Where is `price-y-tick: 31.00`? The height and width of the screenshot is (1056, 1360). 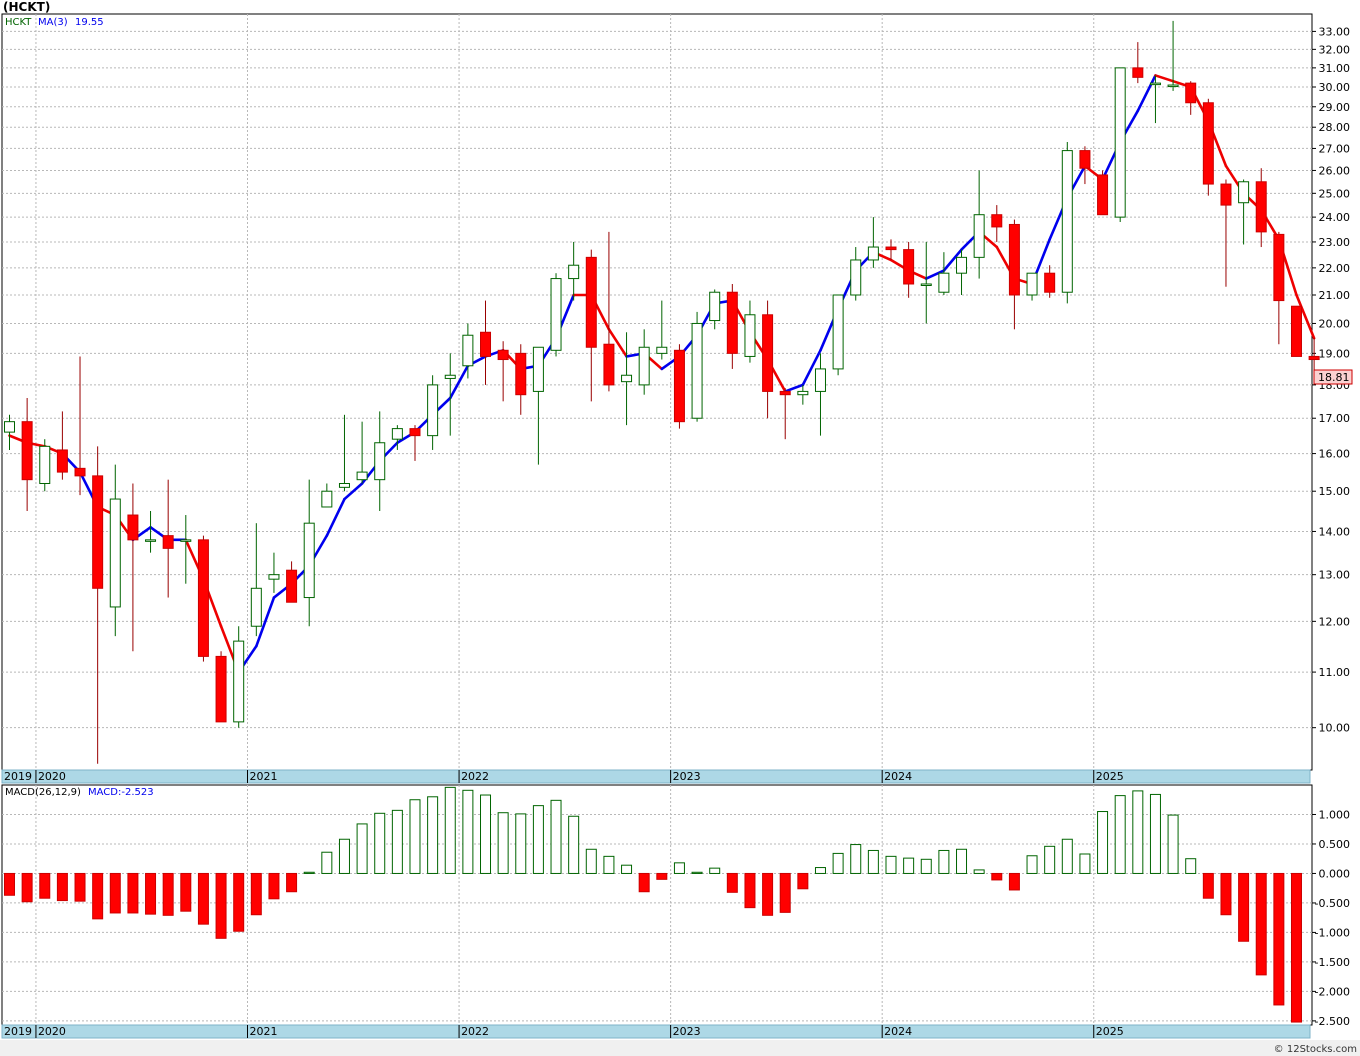
price-y-tick: 31.00 is located at coordinates (1335, 68).